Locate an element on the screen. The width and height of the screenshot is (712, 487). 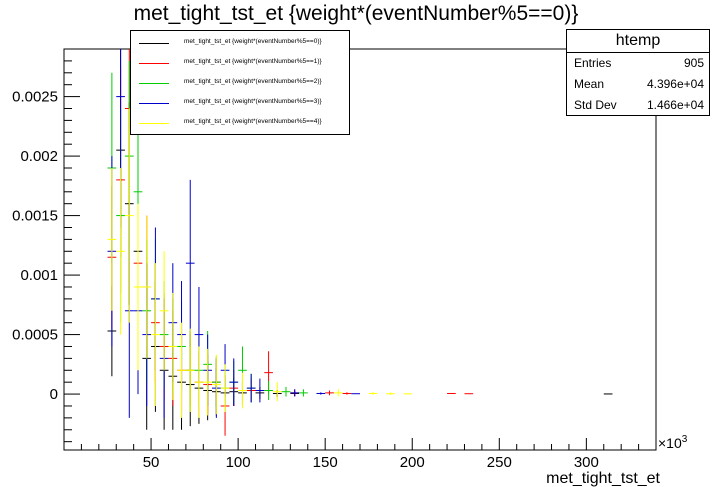
y-tick-label: 0 is located at coordinates (54, 394).